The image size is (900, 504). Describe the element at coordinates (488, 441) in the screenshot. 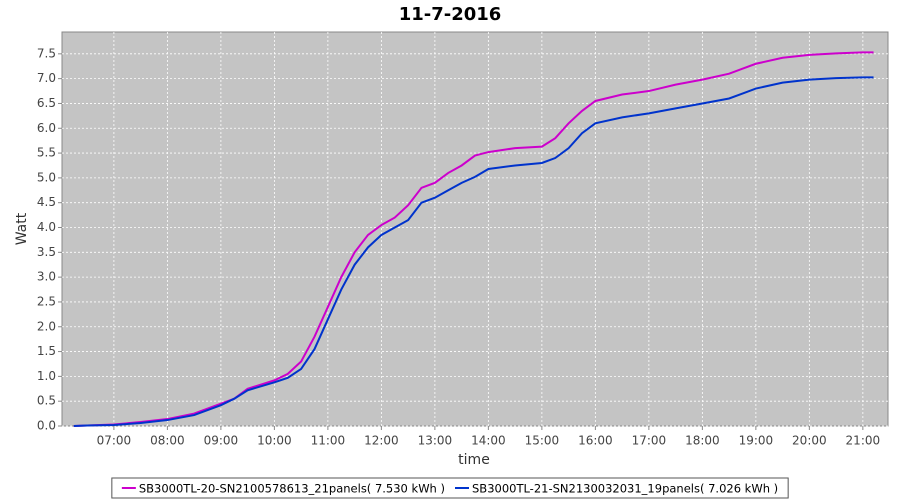

I see `x-tick-label: 14:00` at that location.